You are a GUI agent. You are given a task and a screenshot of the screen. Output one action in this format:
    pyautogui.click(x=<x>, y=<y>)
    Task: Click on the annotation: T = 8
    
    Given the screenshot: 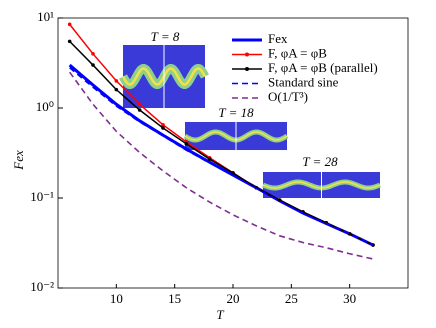 What is the action you would take?
    pyautogui.click(x=165, y=36)
    